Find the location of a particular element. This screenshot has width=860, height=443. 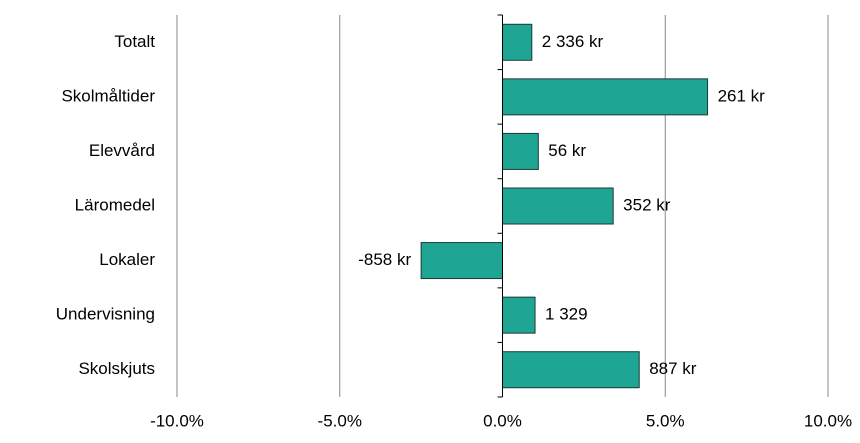

x-tick-label: -10.0% is located at coordinates (177, 420).